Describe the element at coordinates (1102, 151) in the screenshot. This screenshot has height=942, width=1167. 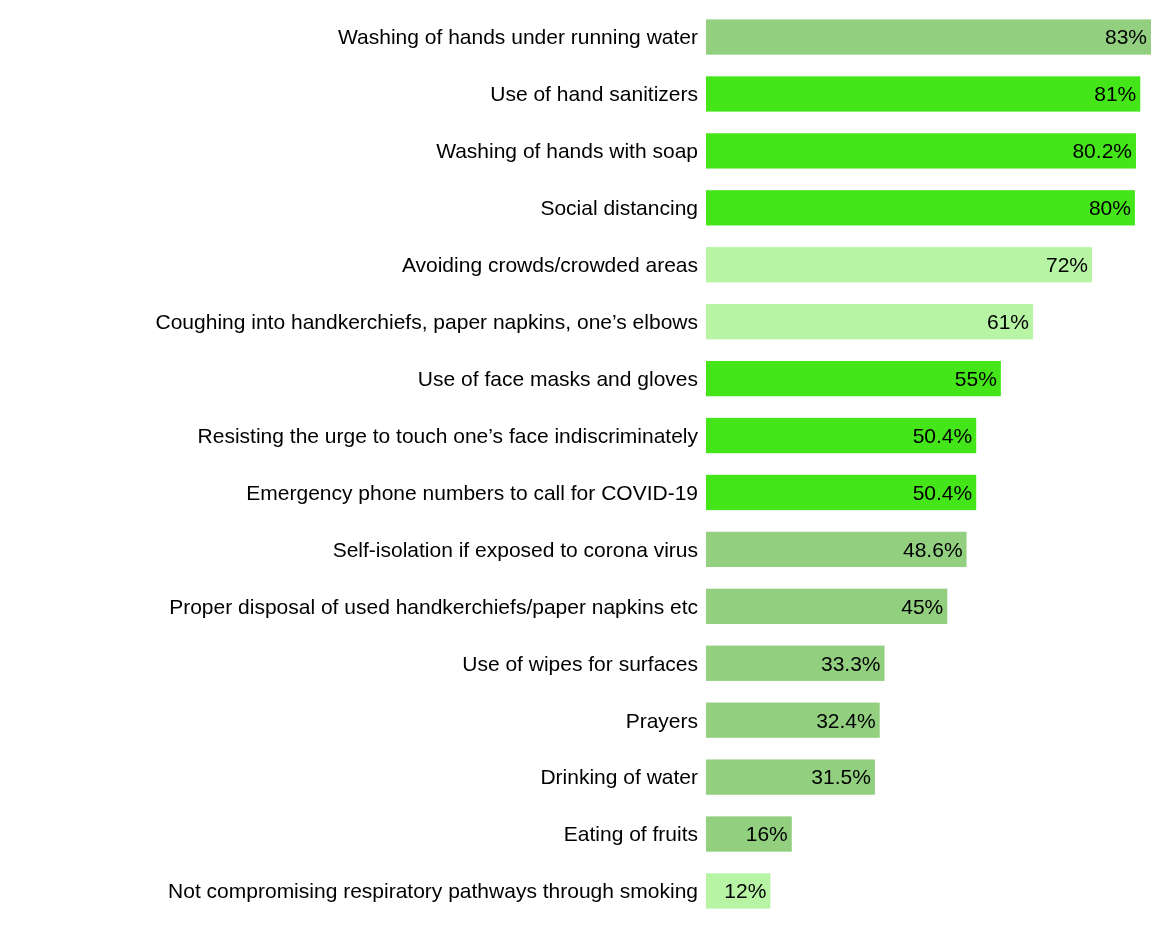
I see `data-label: 80.2%` at that location.